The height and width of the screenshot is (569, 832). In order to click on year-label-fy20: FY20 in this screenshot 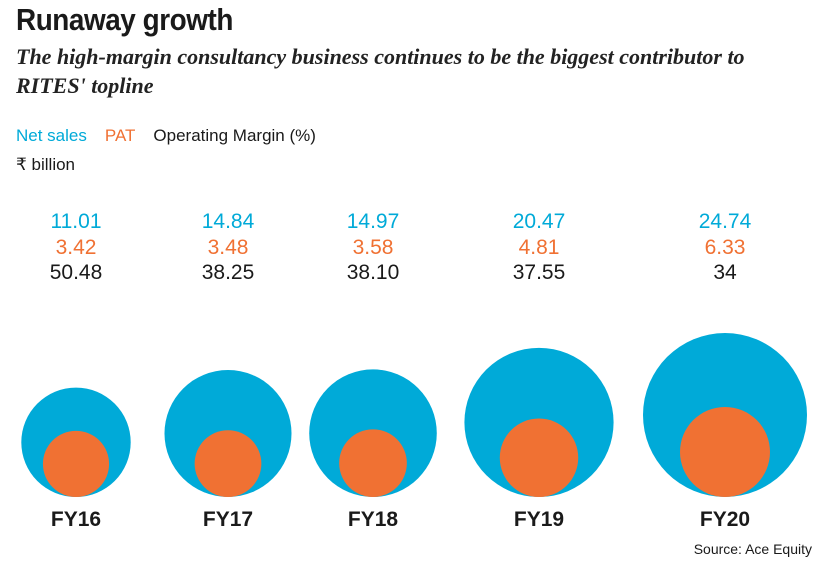, I will do `click(725, 519)`.